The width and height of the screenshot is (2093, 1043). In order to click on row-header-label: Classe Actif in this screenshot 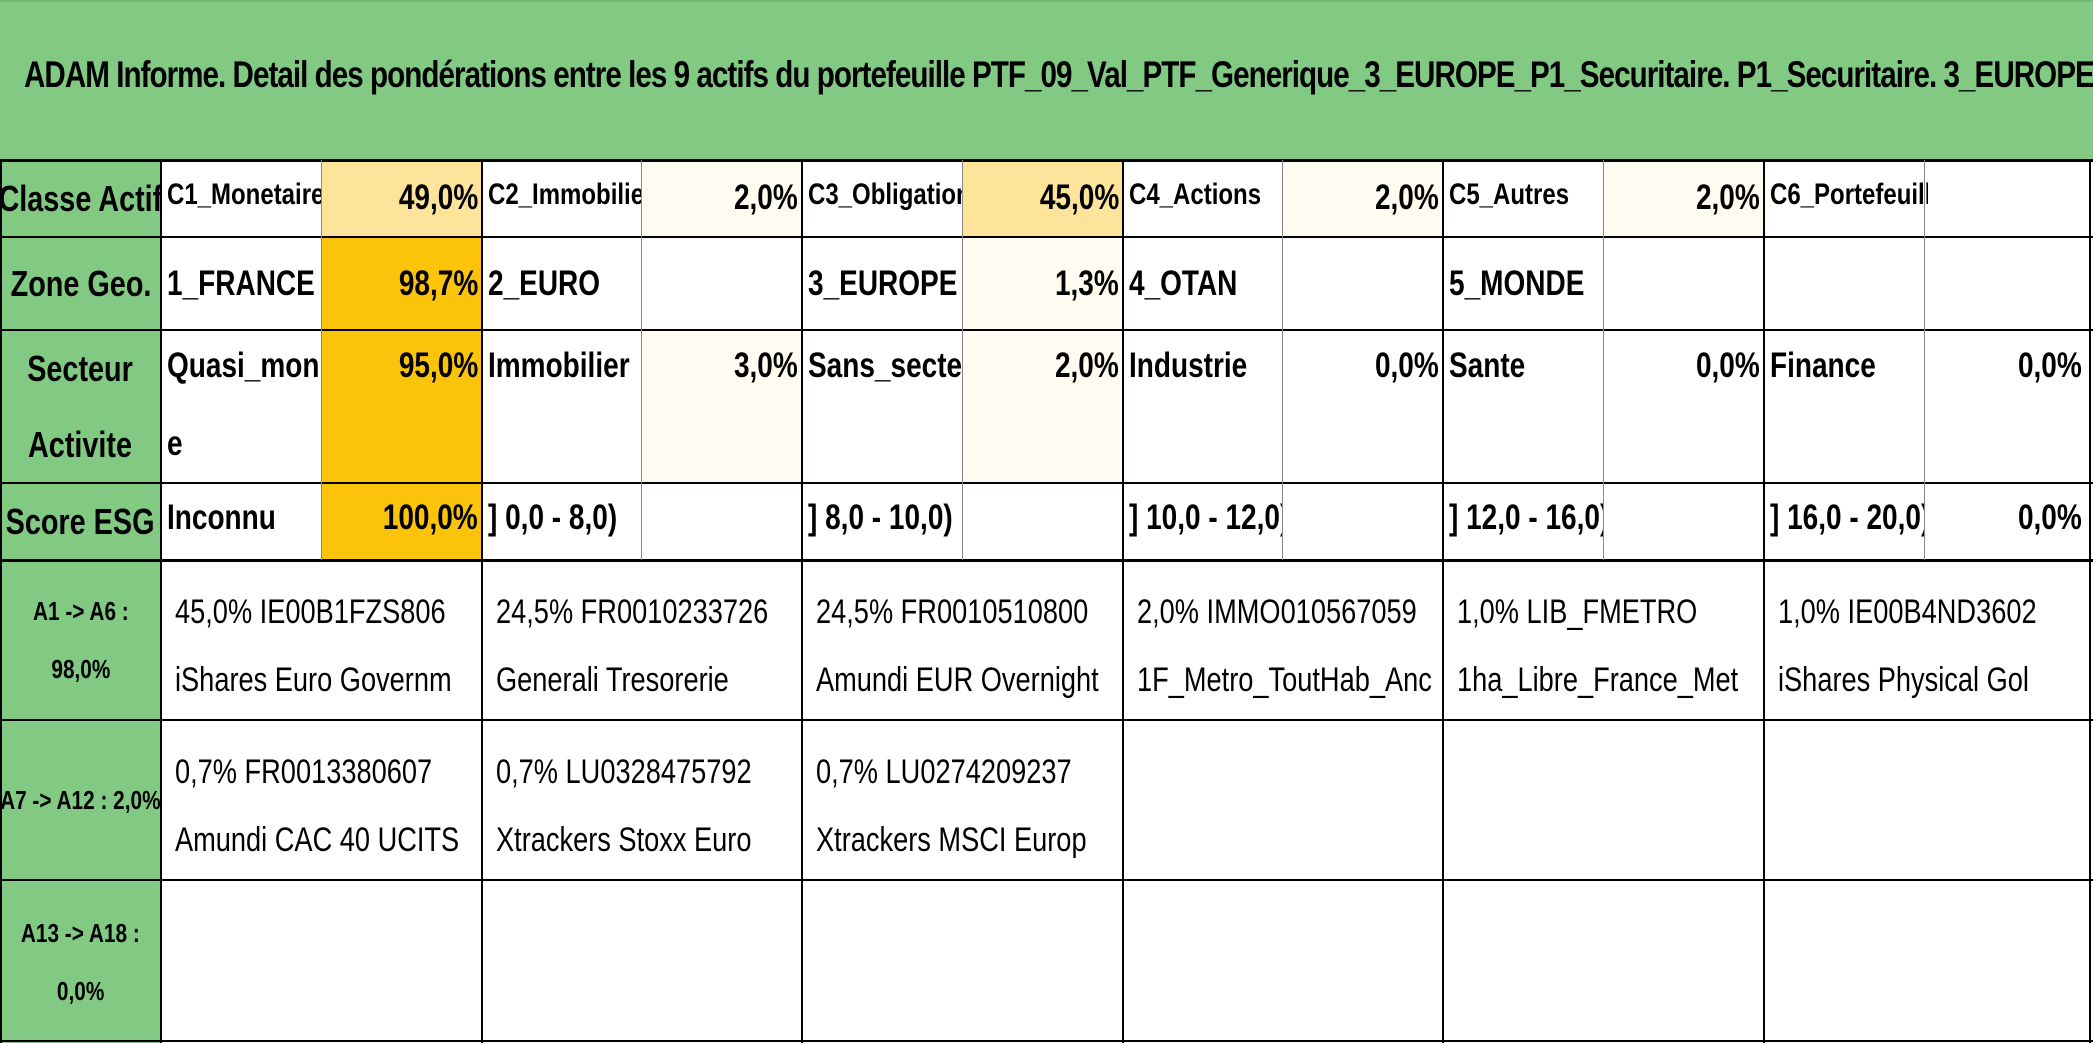, I will do `click(80, 198)`.